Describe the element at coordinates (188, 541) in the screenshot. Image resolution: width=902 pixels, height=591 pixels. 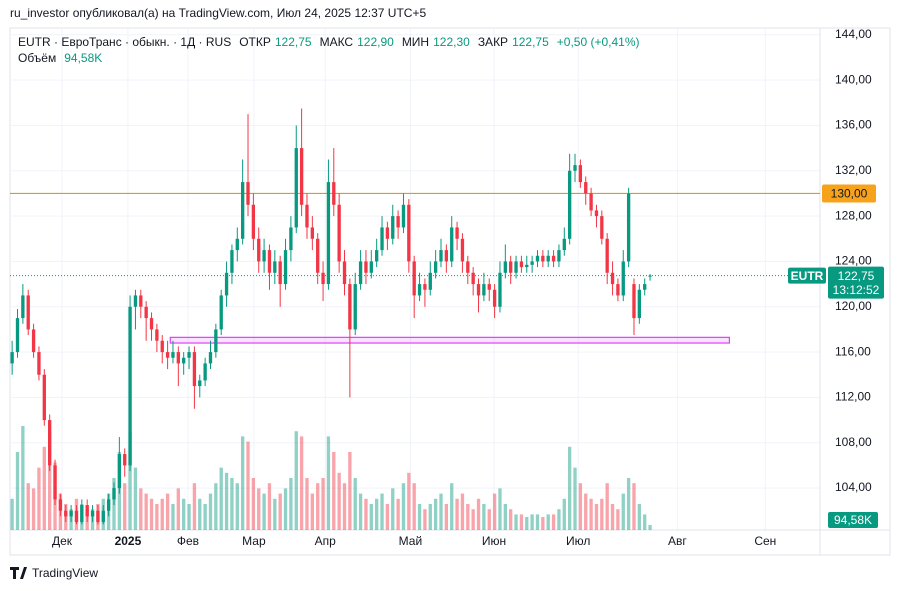
I see `x-tick-label: Фев` at that location.